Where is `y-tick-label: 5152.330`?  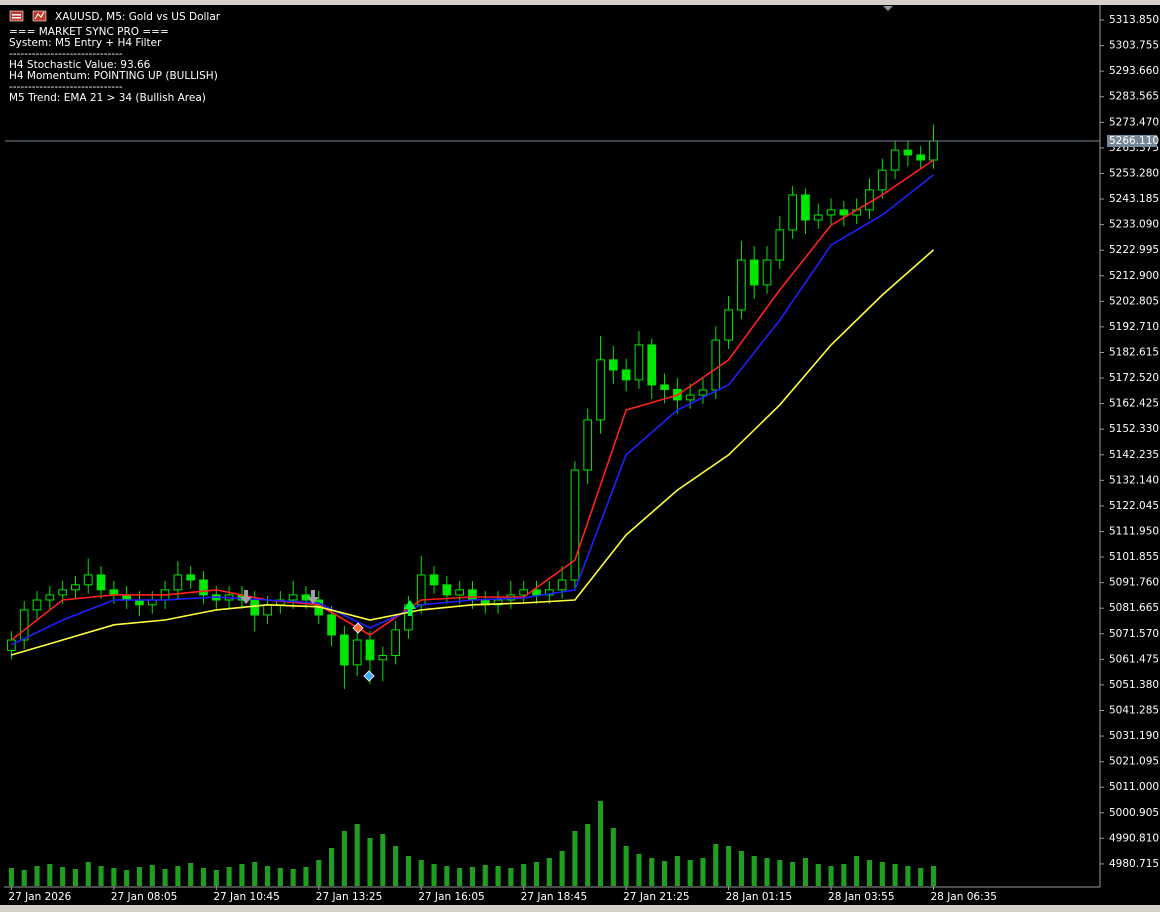 y-tick-label: 5152.330 is located at coordinates (1134, 429).